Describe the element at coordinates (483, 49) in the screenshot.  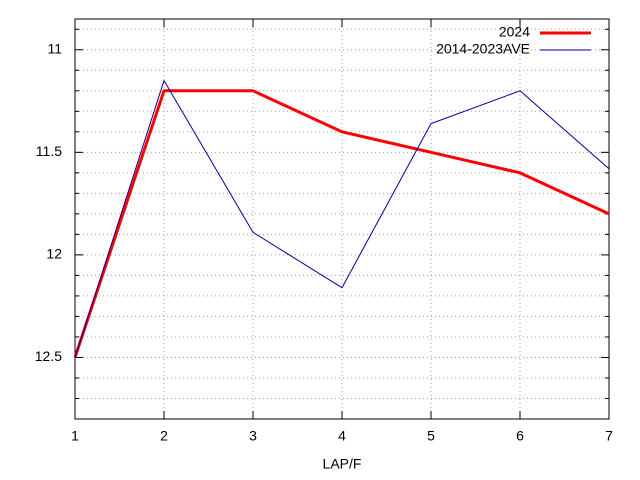
I see `legend-label: 2014-2023AVE` at that location.